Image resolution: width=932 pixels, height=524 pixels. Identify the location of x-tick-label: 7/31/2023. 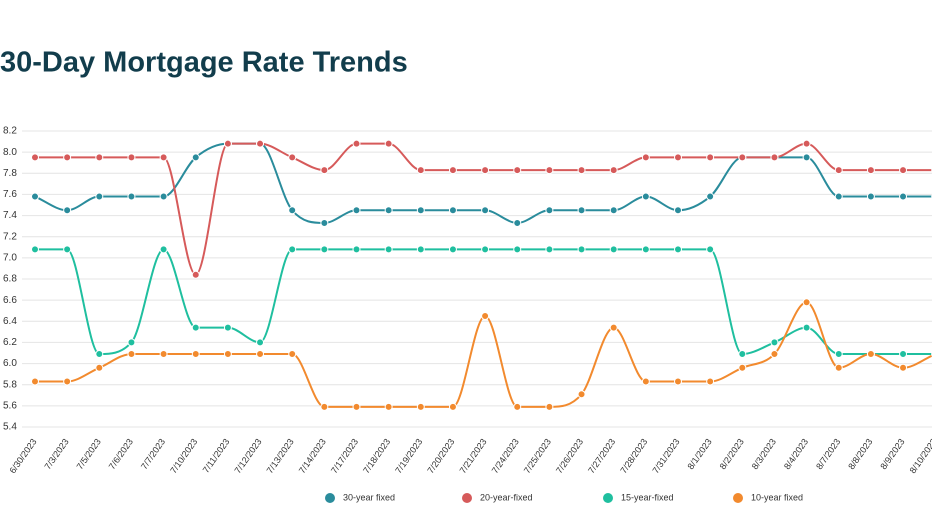
(665, 456).